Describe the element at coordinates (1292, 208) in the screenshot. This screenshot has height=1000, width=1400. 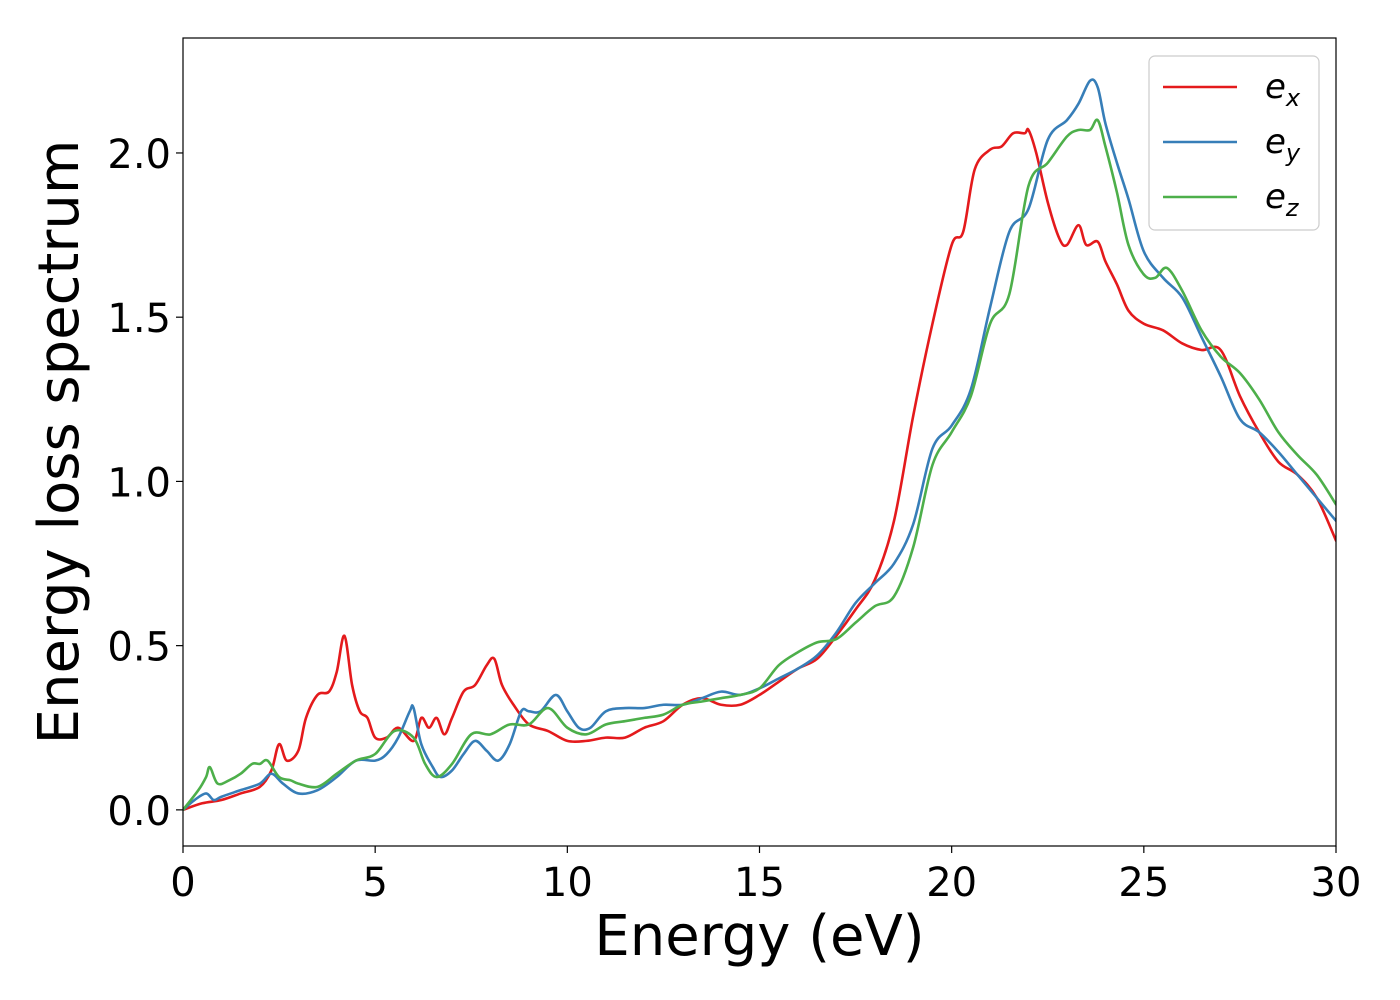
I see `legend-label-subscript: z` at that location.